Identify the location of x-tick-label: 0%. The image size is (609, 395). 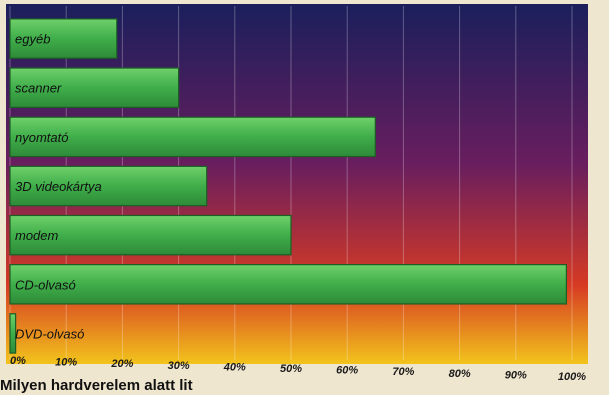
(18, 361).